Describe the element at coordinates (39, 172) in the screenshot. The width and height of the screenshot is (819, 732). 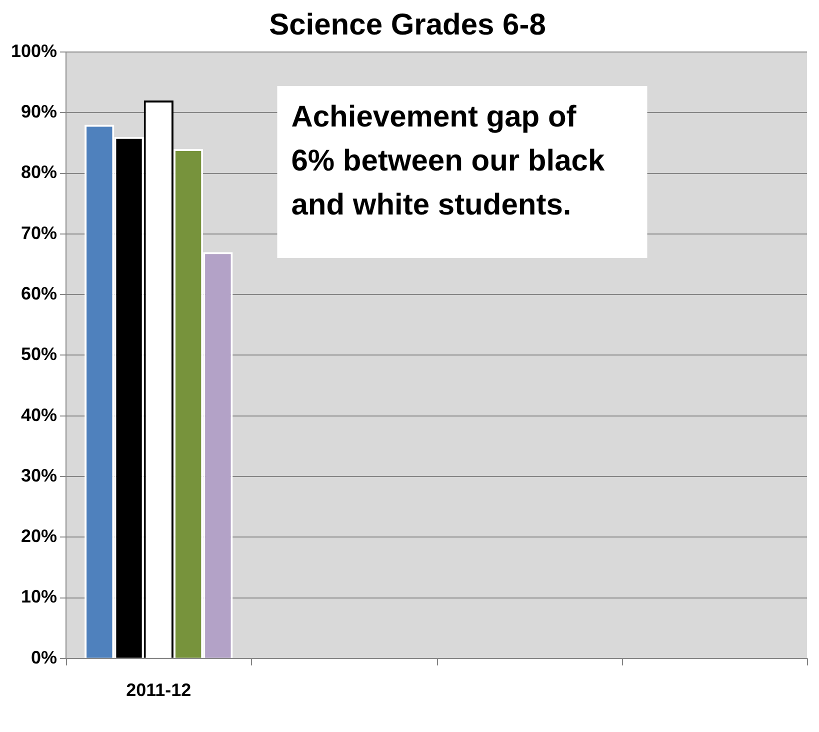
I see `y-tick-label: 80%` at that location.